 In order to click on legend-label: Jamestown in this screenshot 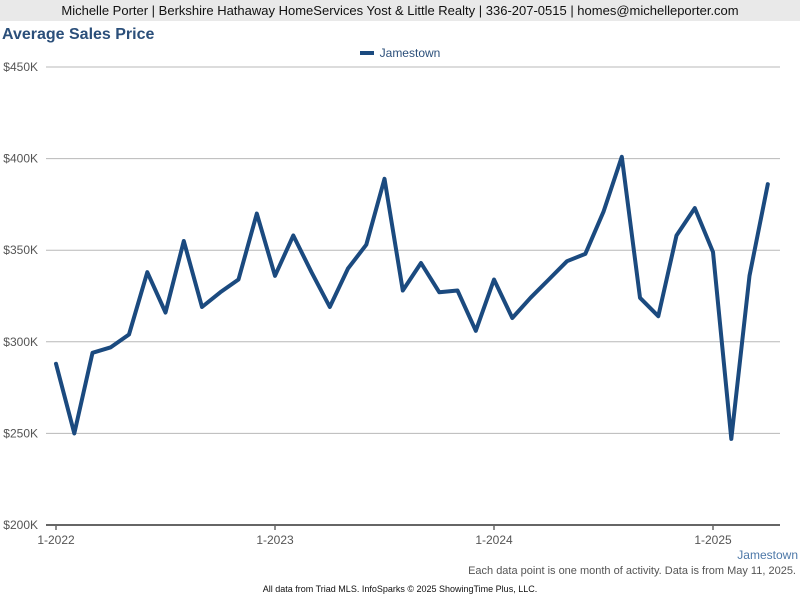, I will do `click(410, 53)`.